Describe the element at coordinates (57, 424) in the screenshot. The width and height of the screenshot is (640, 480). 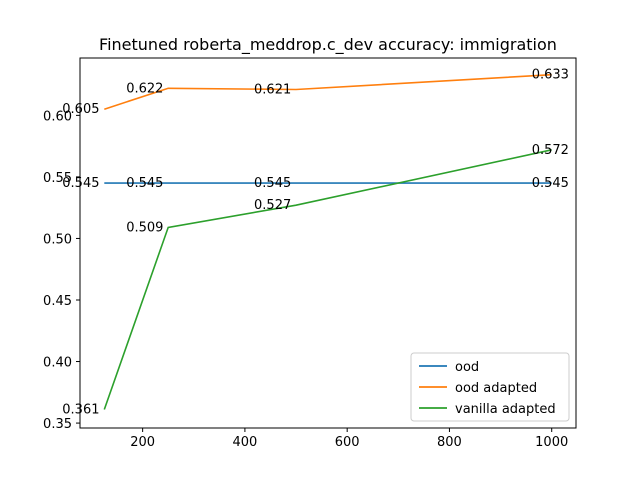
I see `y-tick-label: 0.35` at that location.